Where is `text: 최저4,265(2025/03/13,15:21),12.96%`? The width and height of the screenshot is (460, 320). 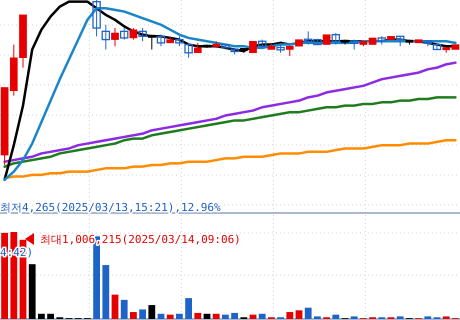
text: 최저4,265(2025/03/13,15:21),12.96% is located at coordinates (111, 207).